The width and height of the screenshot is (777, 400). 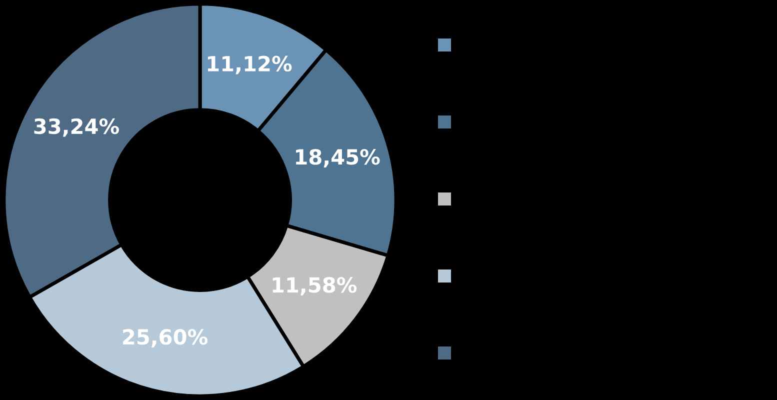 What do you see at coordinates (76, 127) in the screenshot?
I see `data-label: 33,24%` at bounding box center [76, 127].